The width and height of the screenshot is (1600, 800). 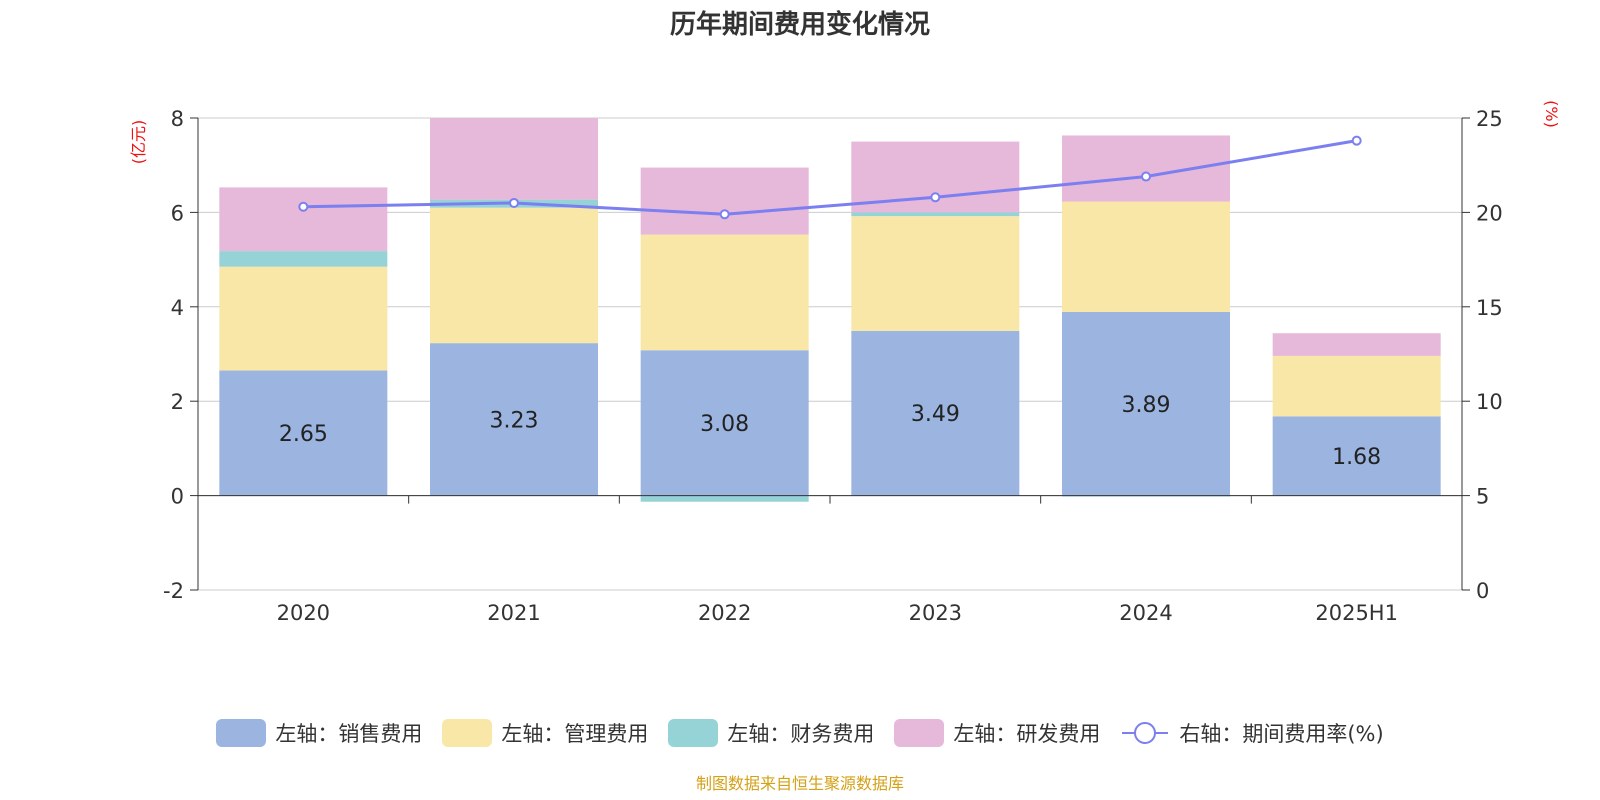 I want to click on bar-data-label: 3.89, so click(x=1146, y=405).